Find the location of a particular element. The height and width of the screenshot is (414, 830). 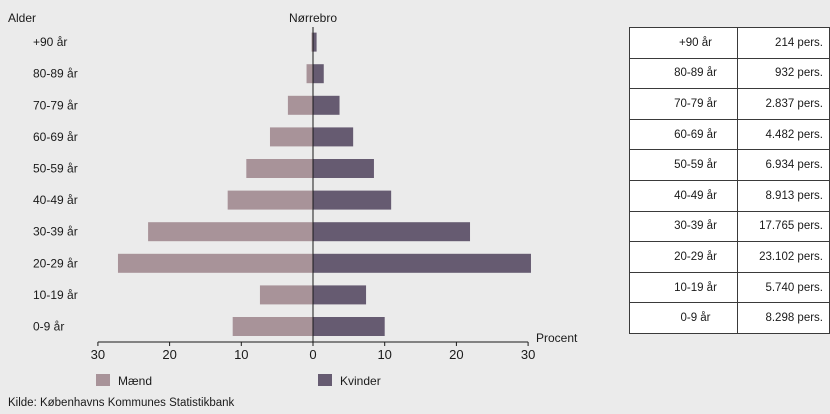

table-row: 50-59 år 6.934 pers. is located at coordinates (729, 165).